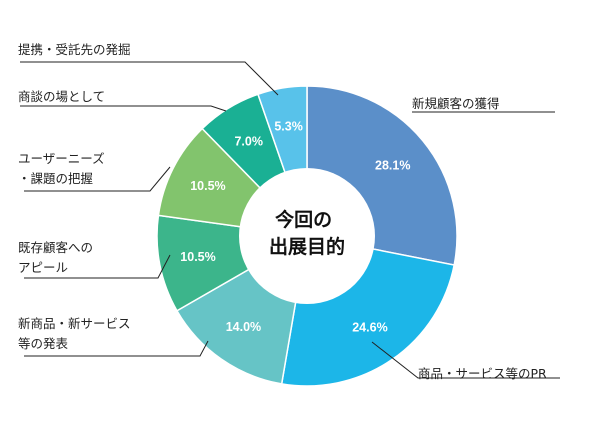 The height and width of the screenshot is (429, 600). What do you see at coordinates (55, 247) in the screenshot?
I see `category-label-4-line-1: 既存顧客への` at bounding box center [55, 247].